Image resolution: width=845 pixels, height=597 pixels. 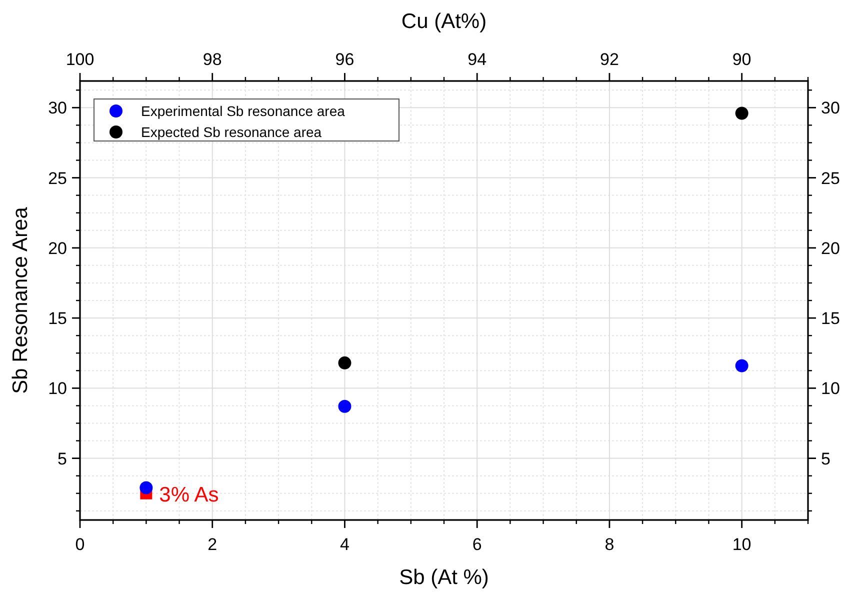 I want to click on y-axis-title: Sb Resonance Area, so click(x=20, y=300).